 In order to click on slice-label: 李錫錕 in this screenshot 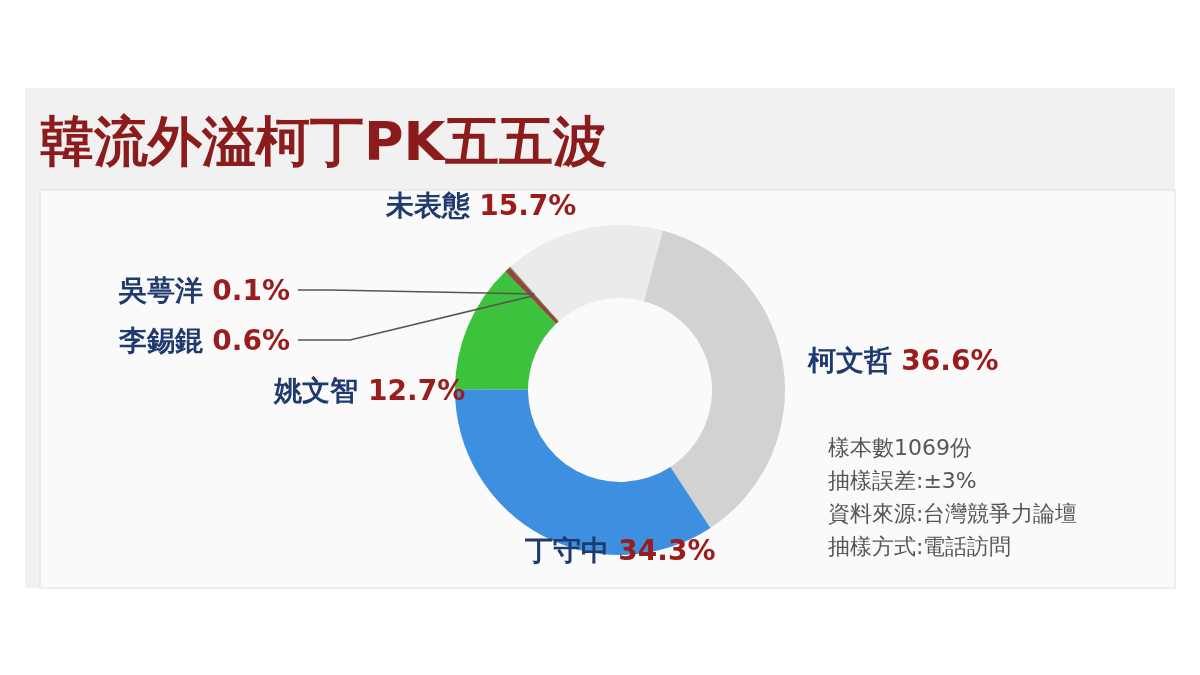, I will do `click(160, 340)`.